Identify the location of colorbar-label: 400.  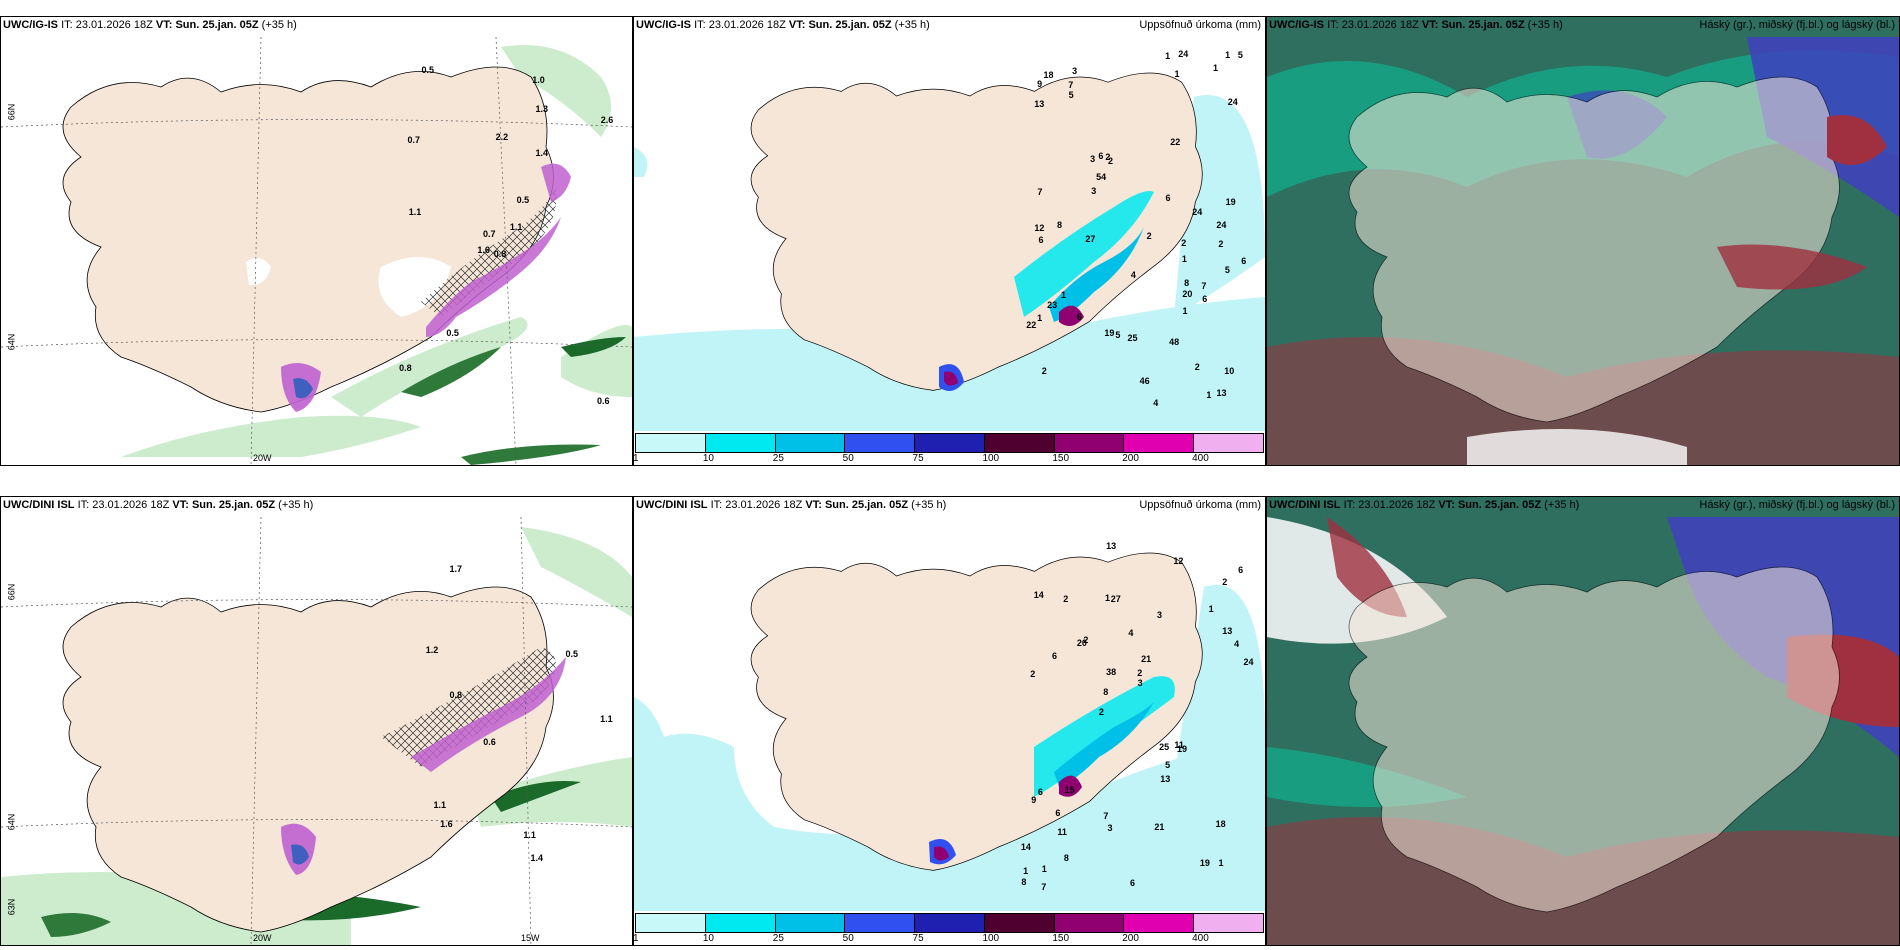
(1200, 458).